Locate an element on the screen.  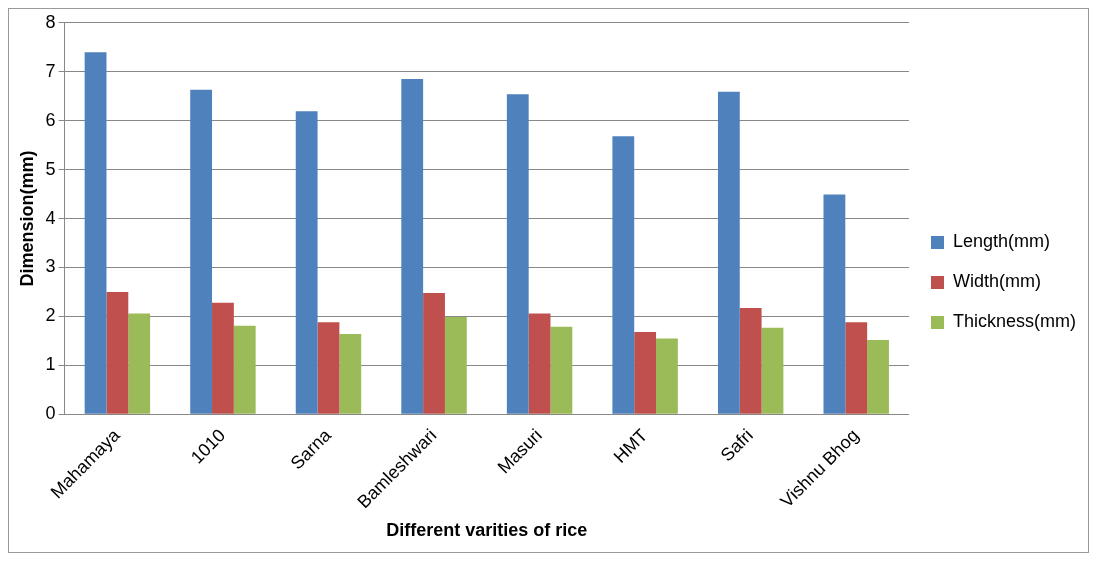
legend-label: Thickness(mm) is located at coordinates (1015, 321).